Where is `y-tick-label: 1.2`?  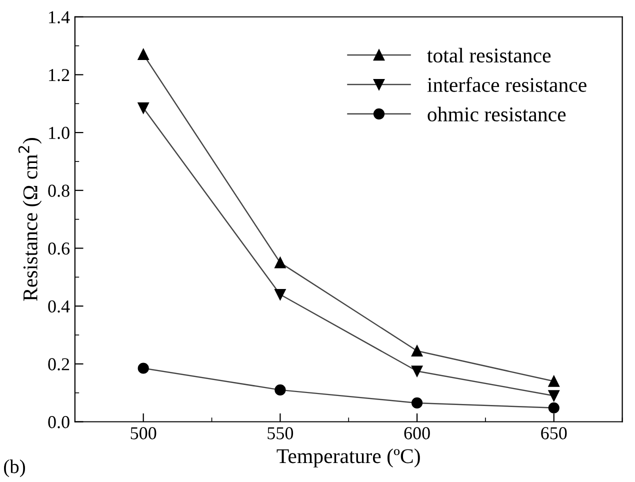 y-tick-label: 1.2 is located at coordinates (59, 75).